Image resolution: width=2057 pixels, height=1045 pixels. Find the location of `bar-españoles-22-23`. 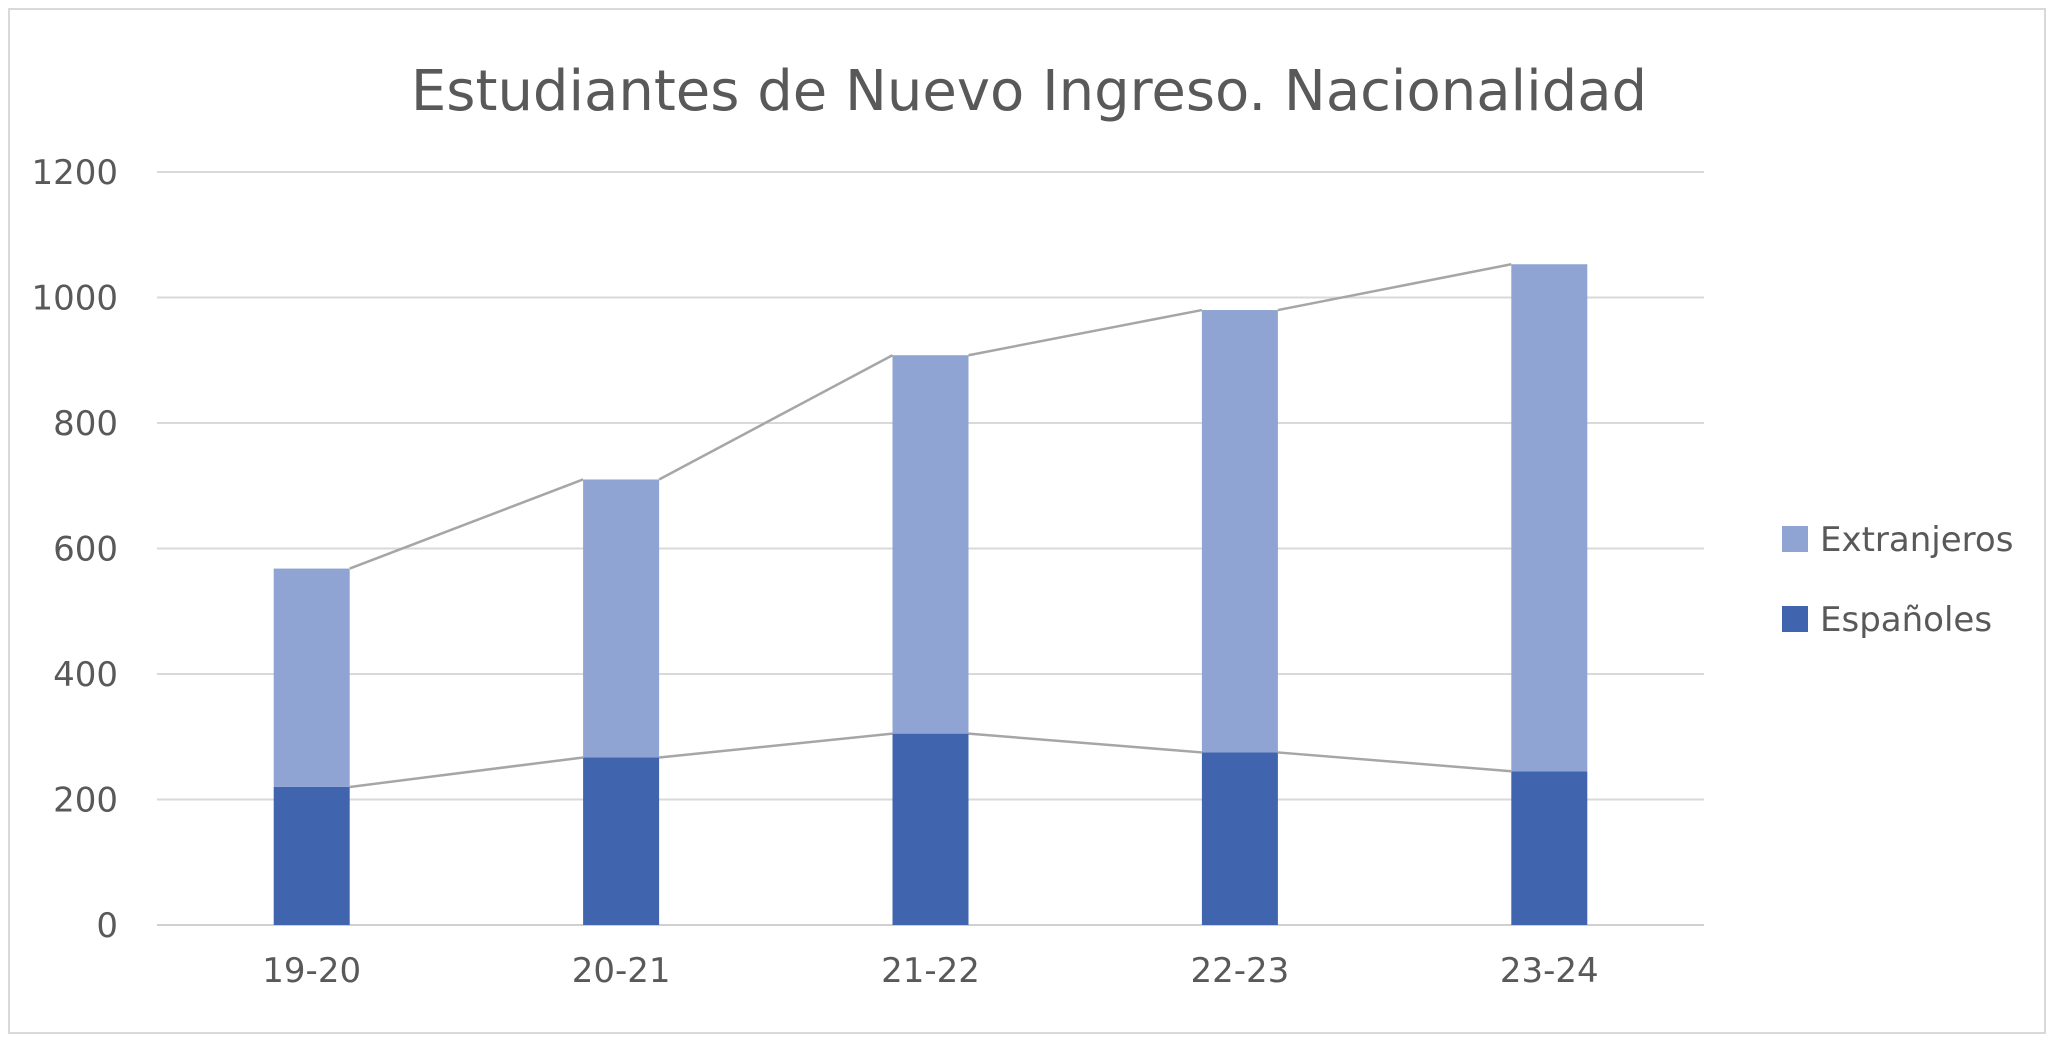

bar-españoles-22-23 is located at coordinates (1239, 838).